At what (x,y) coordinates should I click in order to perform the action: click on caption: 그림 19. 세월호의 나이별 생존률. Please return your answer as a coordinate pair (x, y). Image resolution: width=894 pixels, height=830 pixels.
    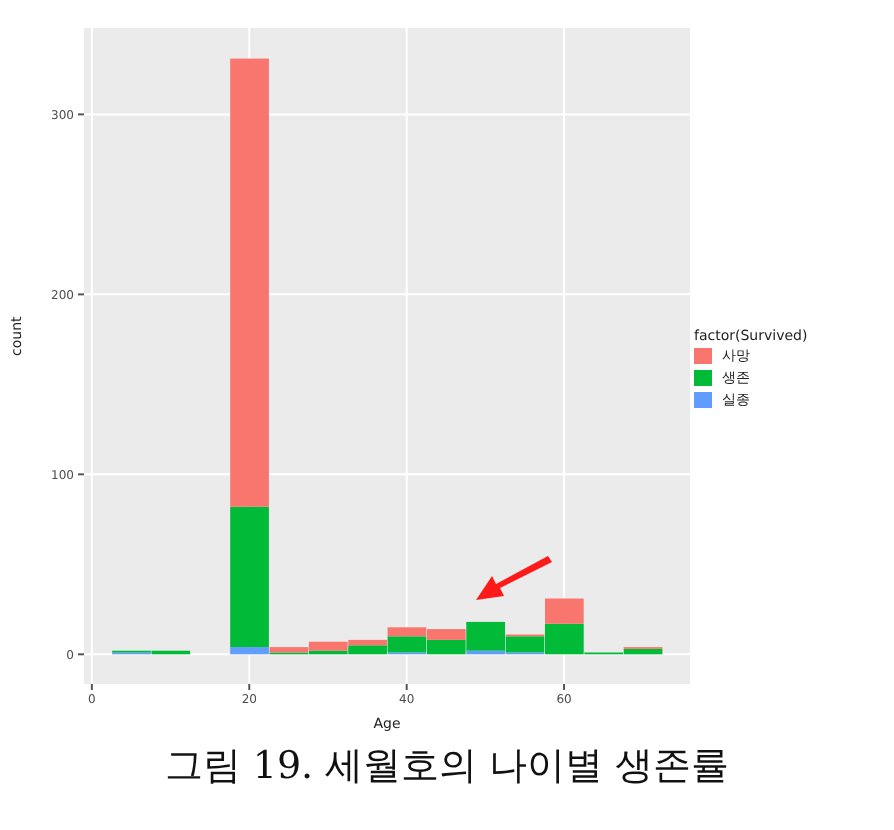
    Looking at the image, I should click on (447, 767).